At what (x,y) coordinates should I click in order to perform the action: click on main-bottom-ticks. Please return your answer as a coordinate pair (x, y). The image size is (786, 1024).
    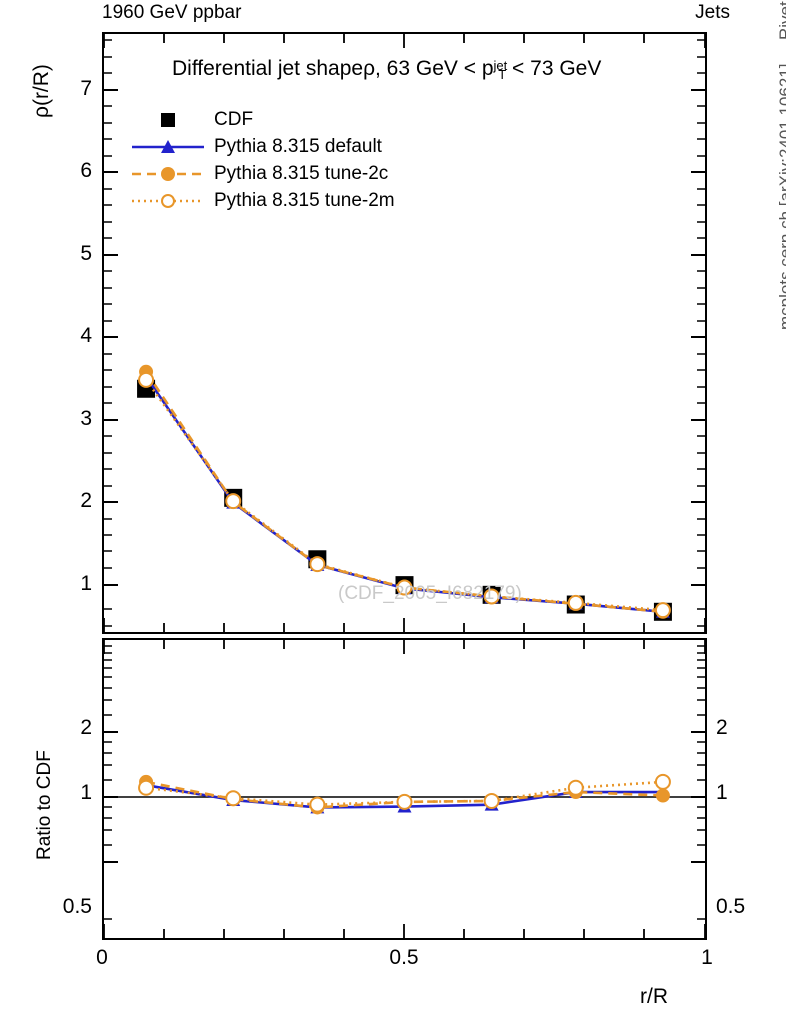
    Looking at the image, I should click on (404, 625).